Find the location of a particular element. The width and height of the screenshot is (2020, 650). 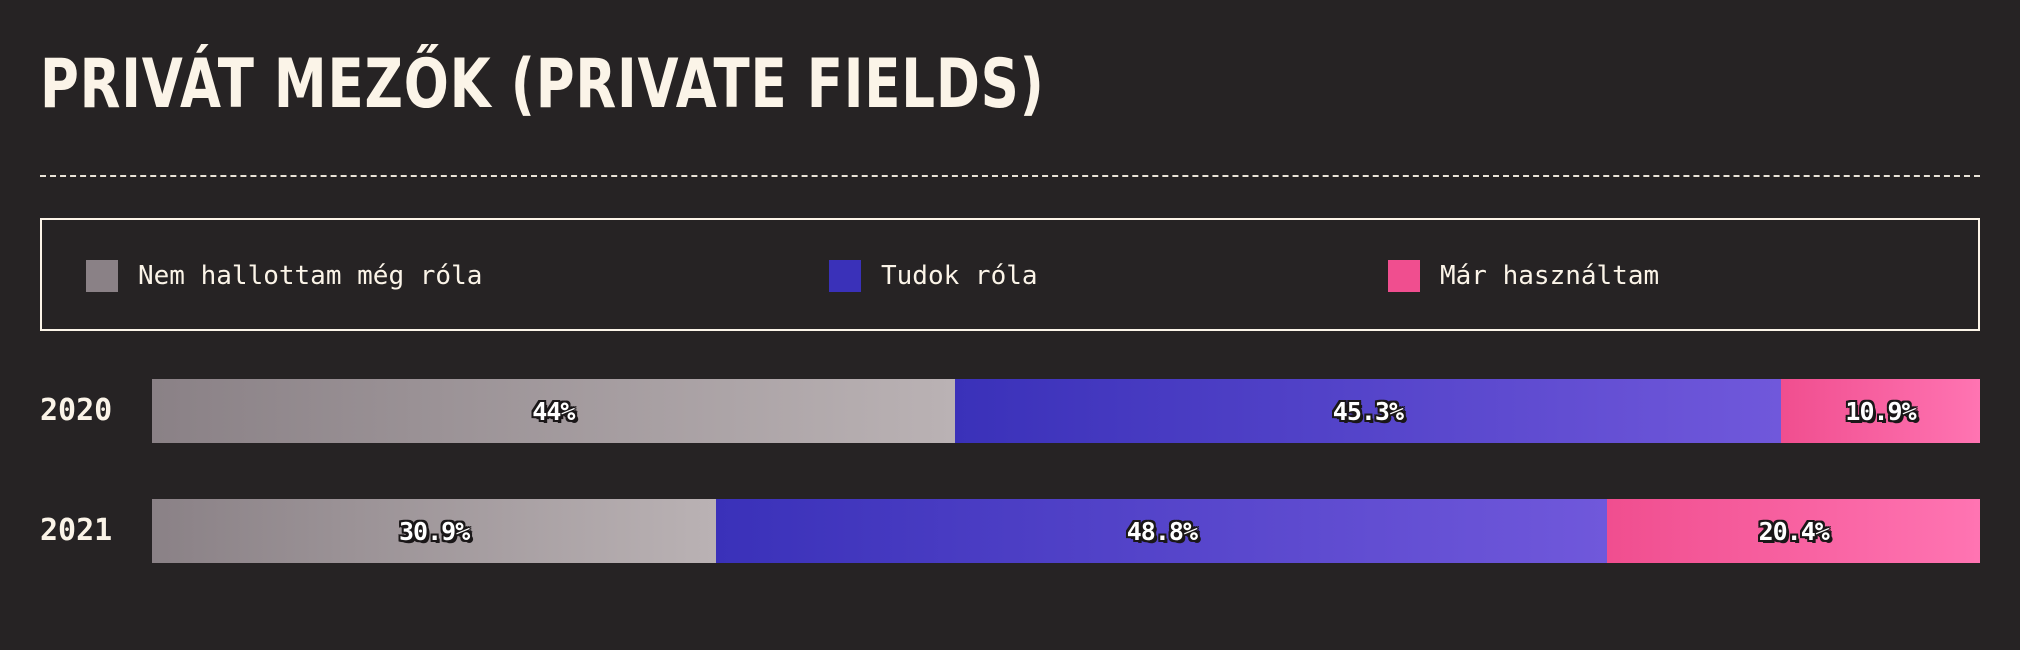

legend-label-aware: Tudok róla is located at coordinates (959, 276).